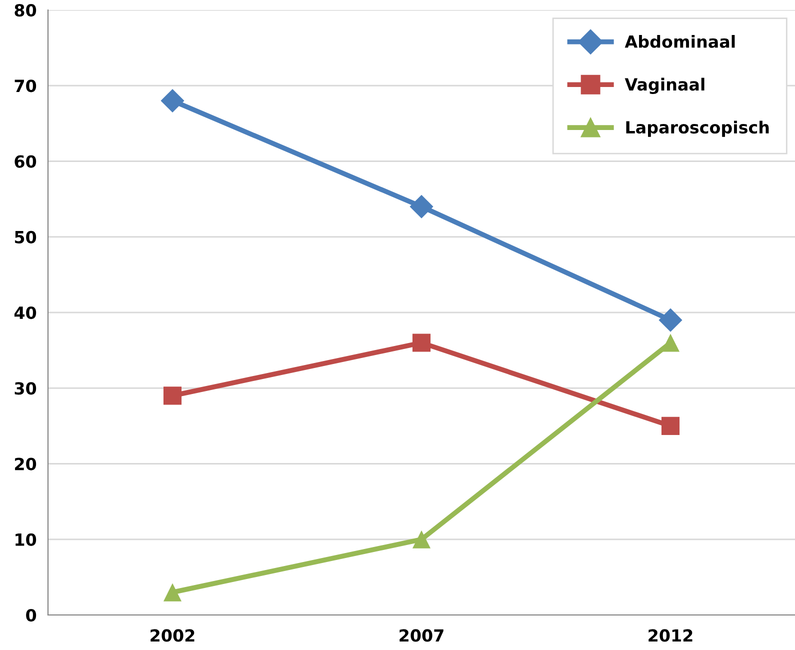  What do you see at coordinates (422, 635) in the screenshot?
I see `x-tick-label: 2007` at bounding box center [422, 635].